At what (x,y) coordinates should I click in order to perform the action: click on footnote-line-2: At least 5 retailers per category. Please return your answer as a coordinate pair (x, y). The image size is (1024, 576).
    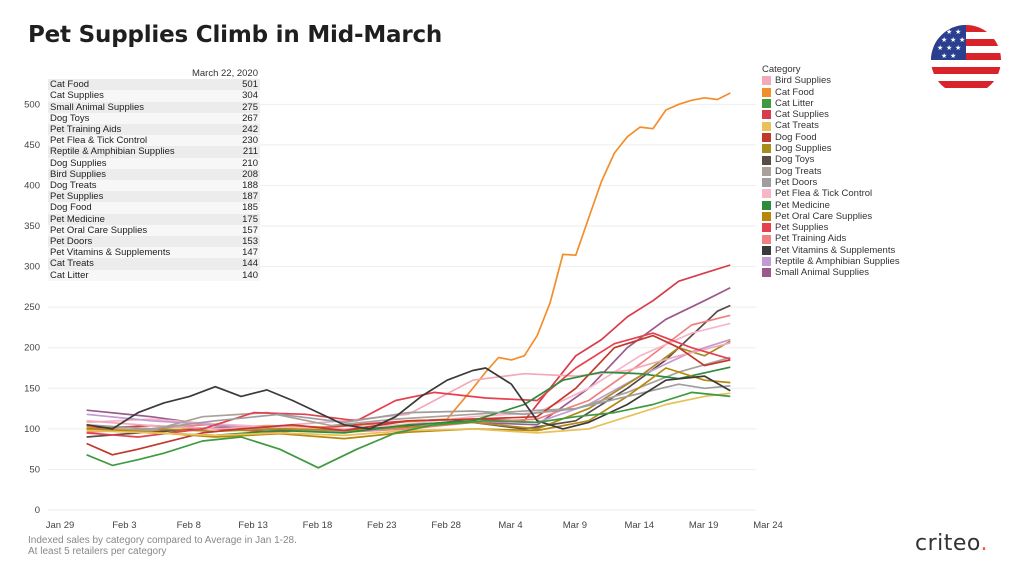
    Looking at the image, I should click on (97, 551).